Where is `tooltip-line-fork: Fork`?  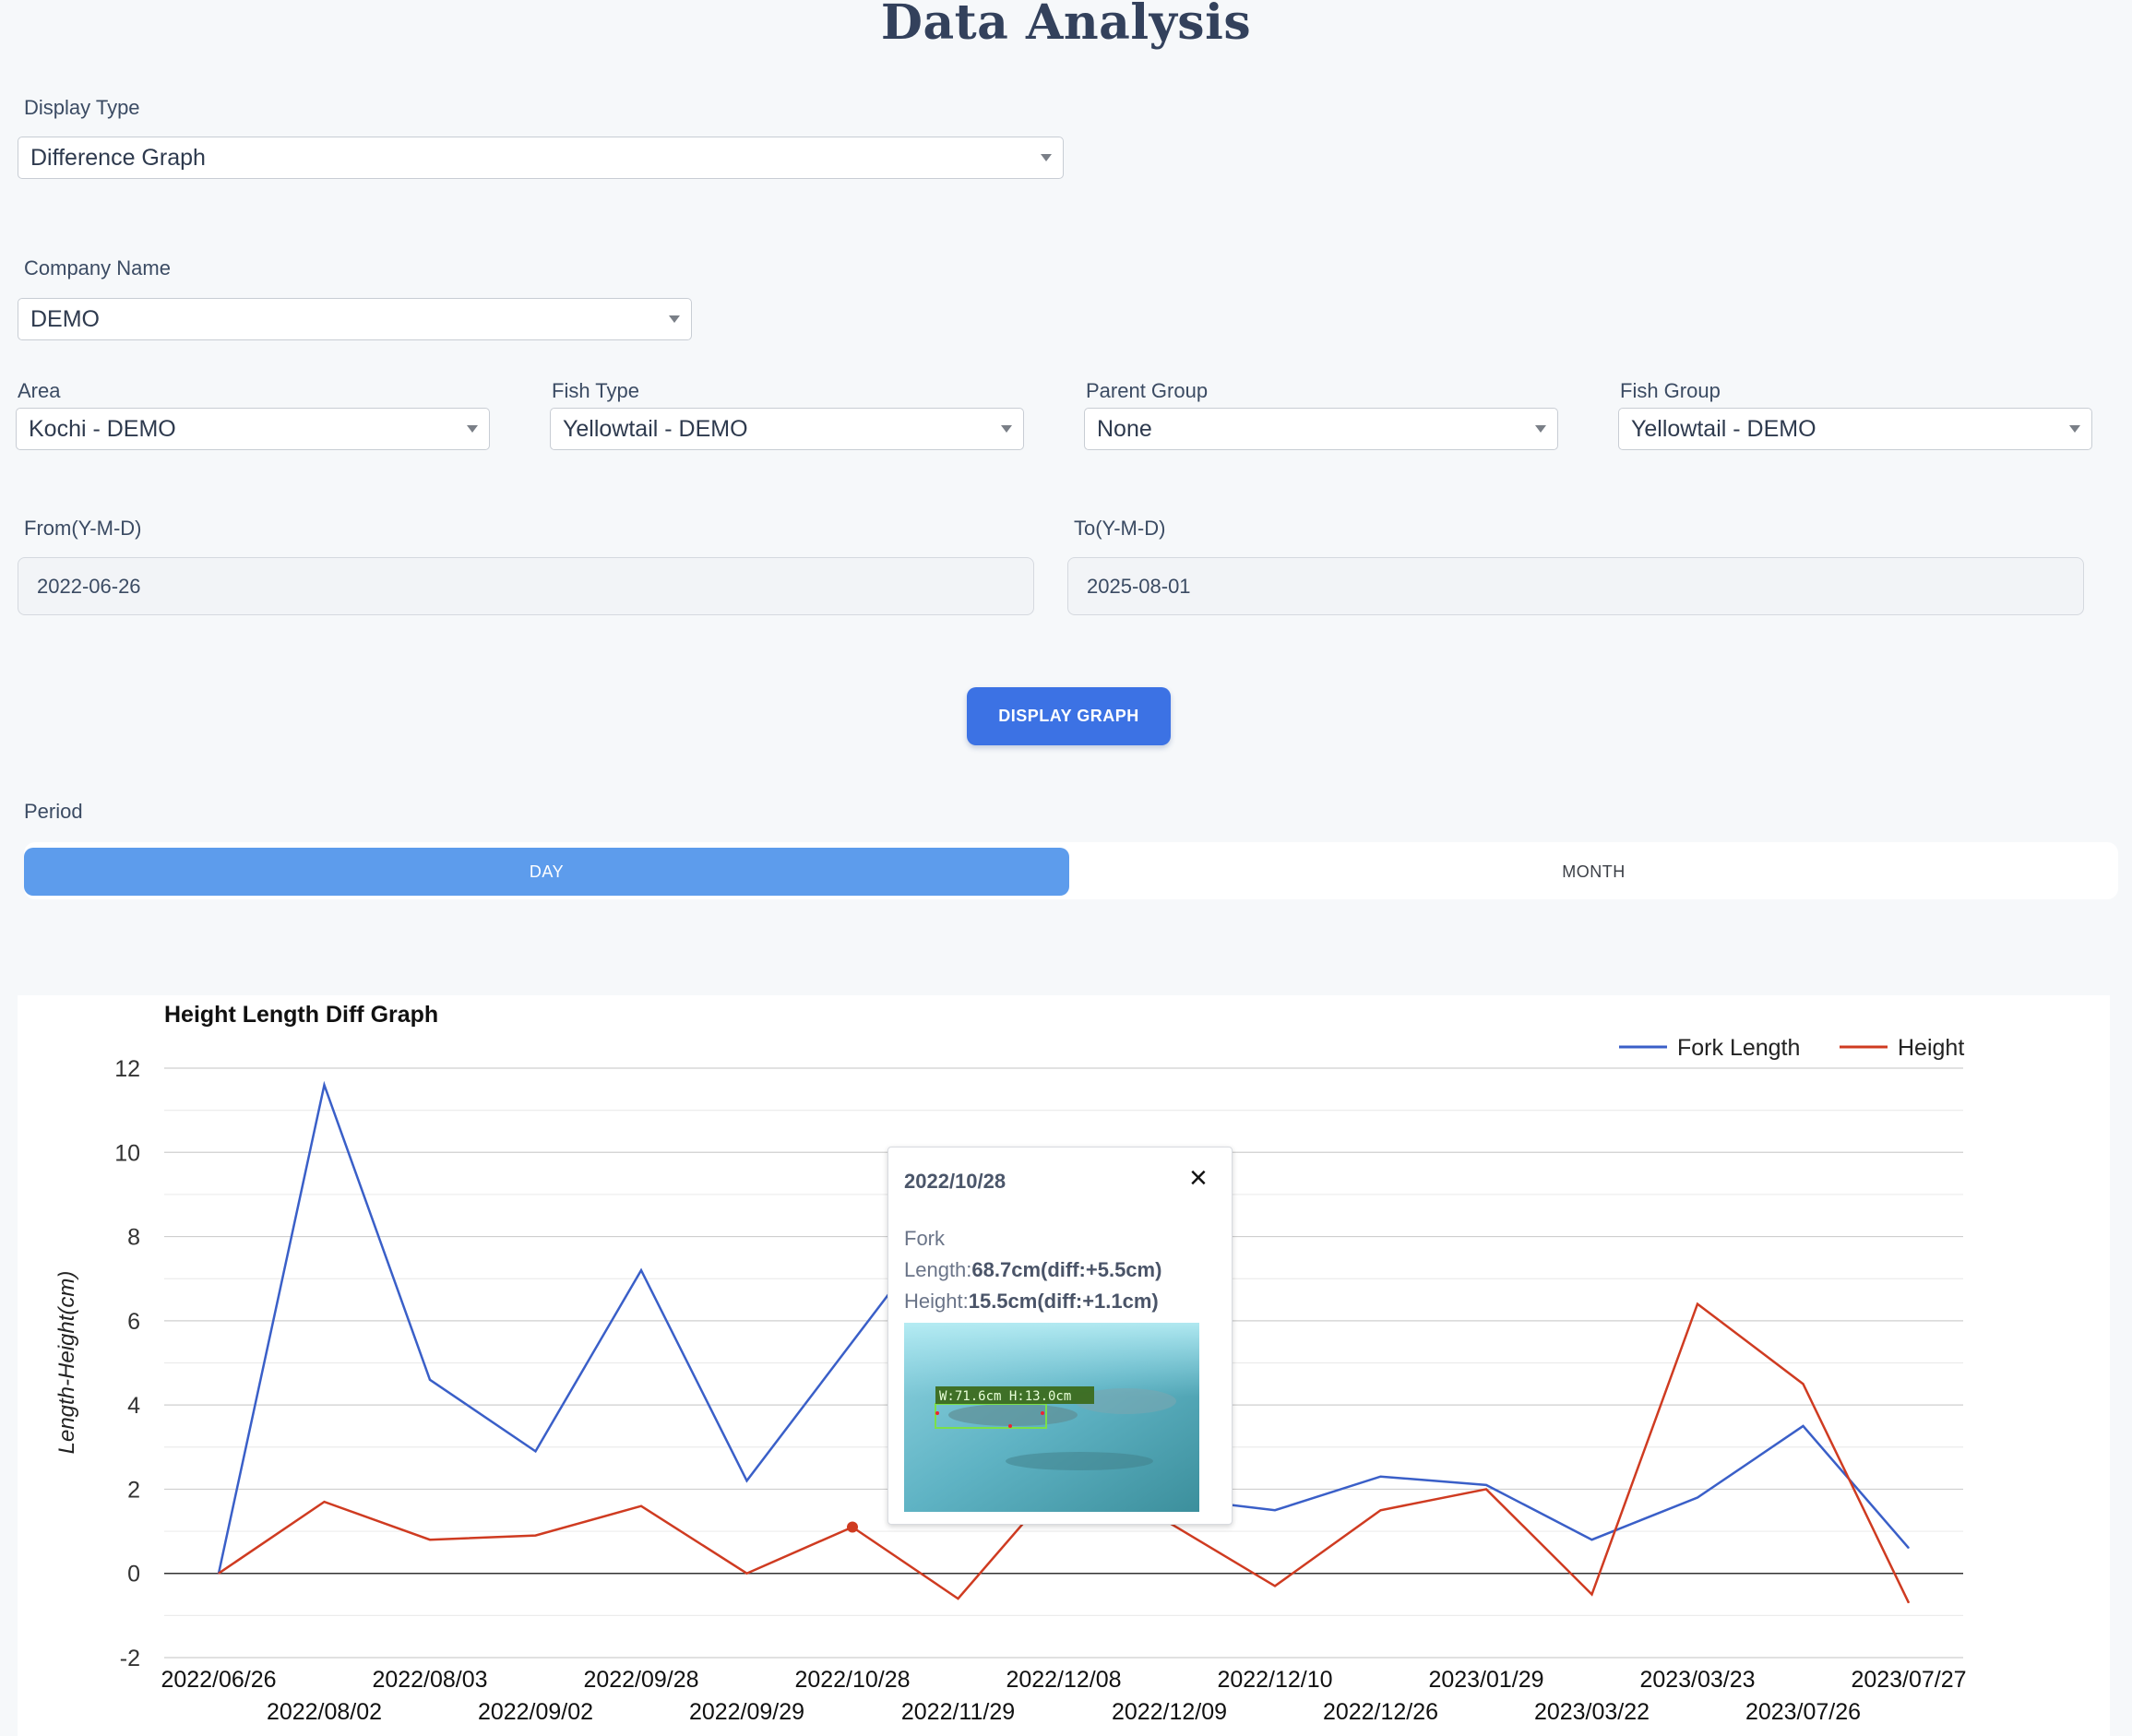
tooltip-line-fork: Fork is located at coordinates (924, 1238).